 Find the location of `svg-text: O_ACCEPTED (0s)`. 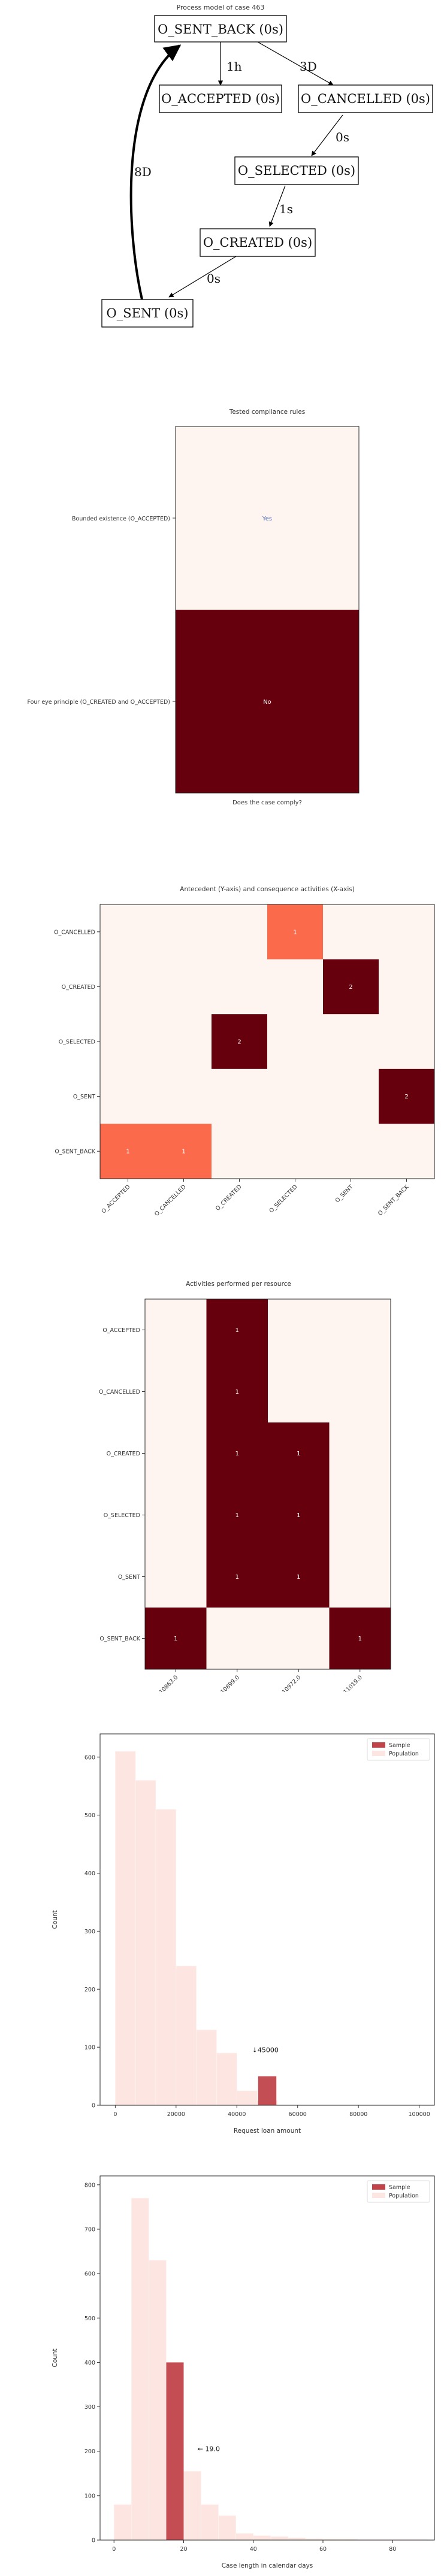

svg-text: O_ACCEPTED (0s) is located at coordinates (220, 99).